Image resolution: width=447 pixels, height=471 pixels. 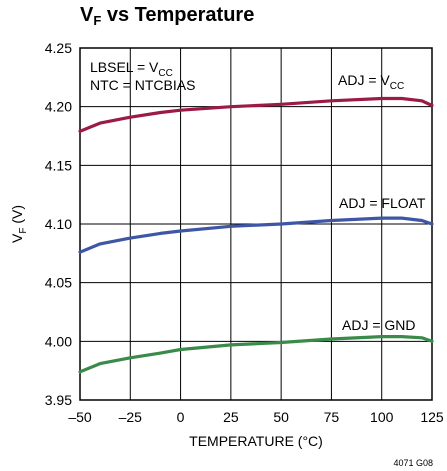 What do you see at coordinates (371, 82) in the screenshot?
I see `series-label: ADJ = VCC` at bounding box center [371, 82].